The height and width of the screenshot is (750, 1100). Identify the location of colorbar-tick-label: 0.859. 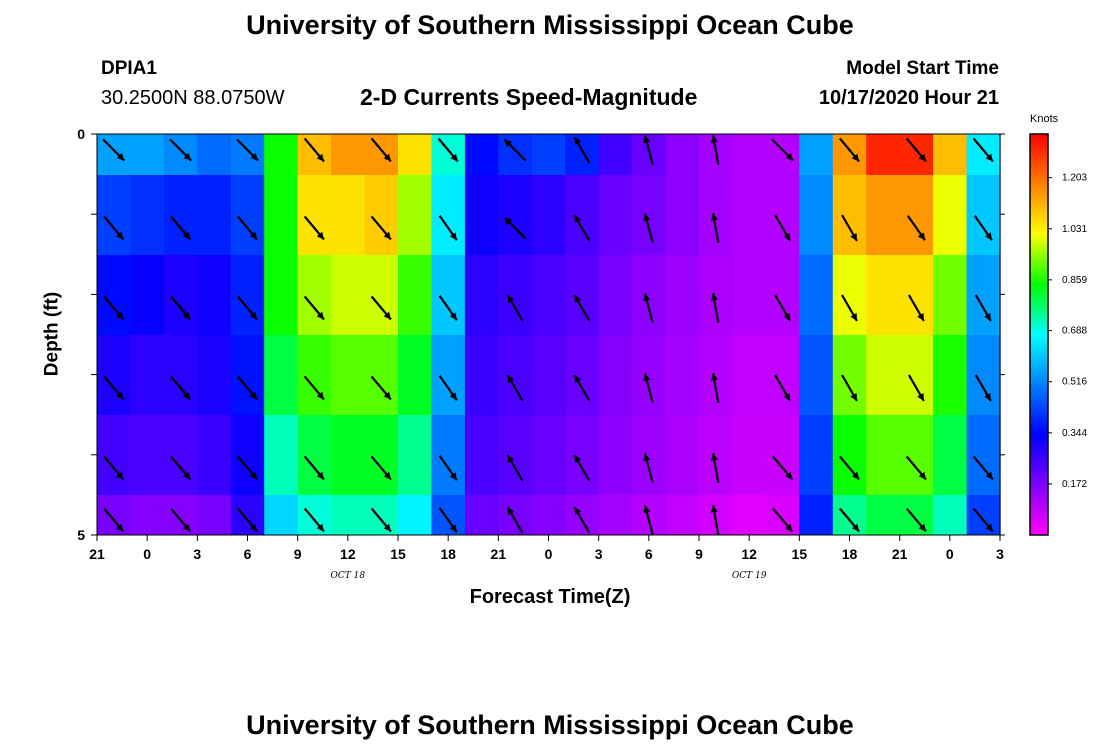
(1074, 280).